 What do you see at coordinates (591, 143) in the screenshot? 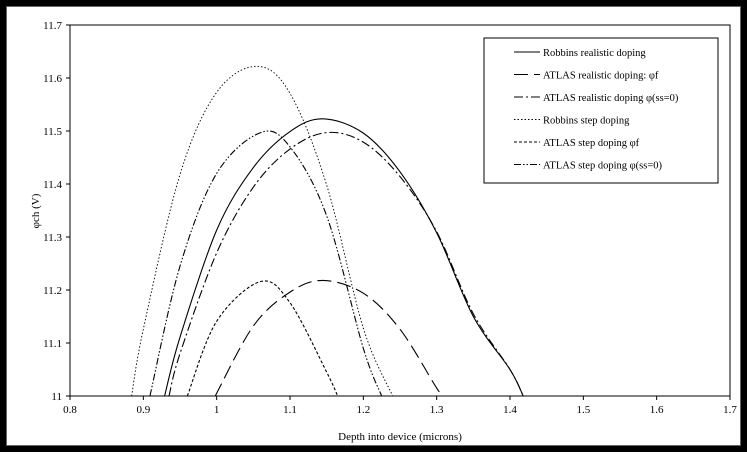
I see `legend-label: ATLAS step doping φf` at bounding box center [591, 143].